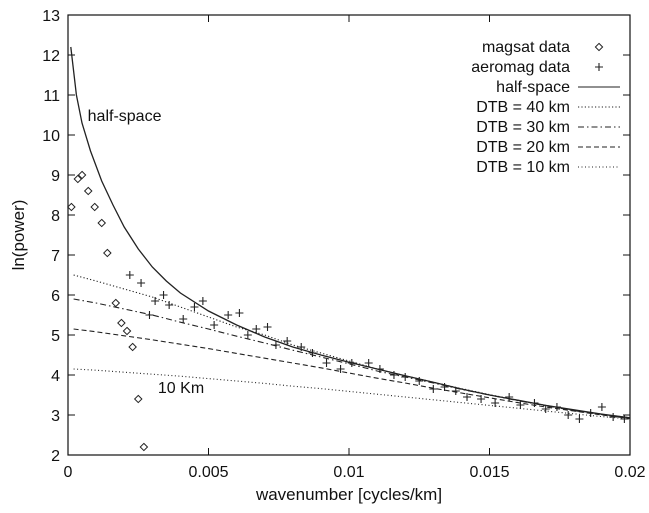  What do you see at coordinates (18, 235) in the screenshot?
I see `y-axis-title: ln(power)` at bounding box center [18, 235].